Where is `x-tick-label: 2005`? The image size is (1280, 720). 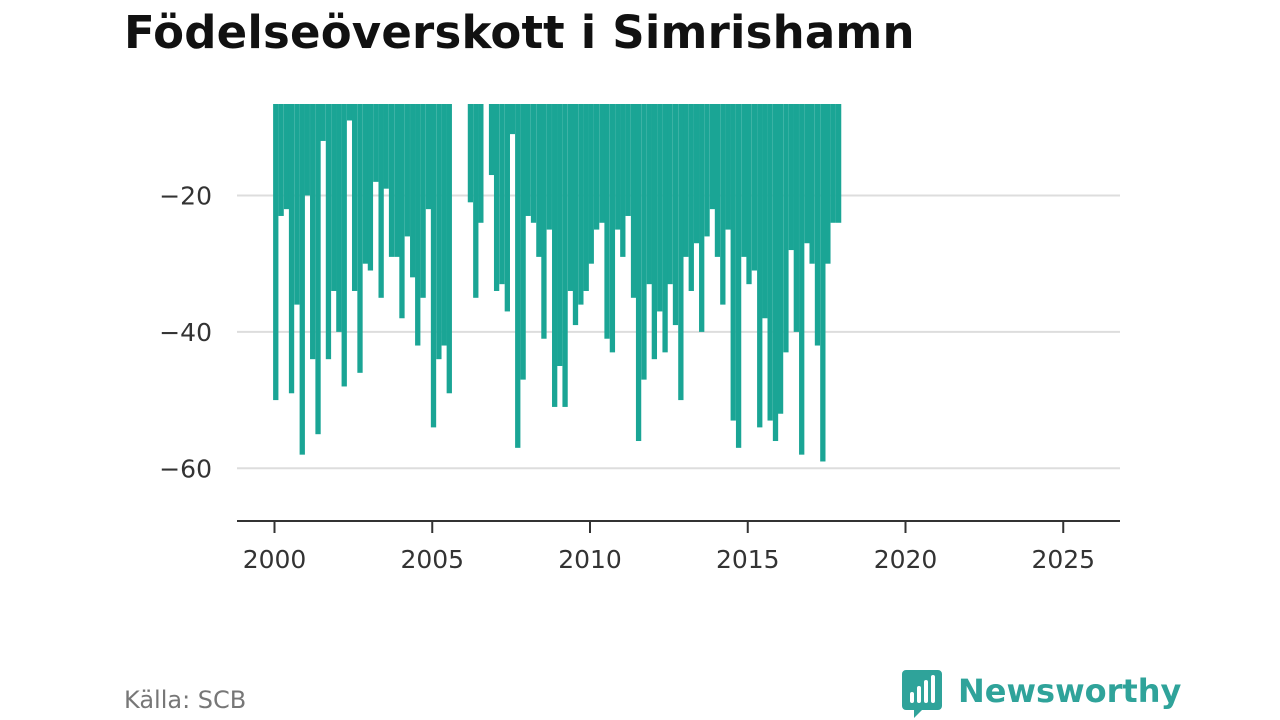
x-tick-label: 2005 is located at coordinates (432, 559).